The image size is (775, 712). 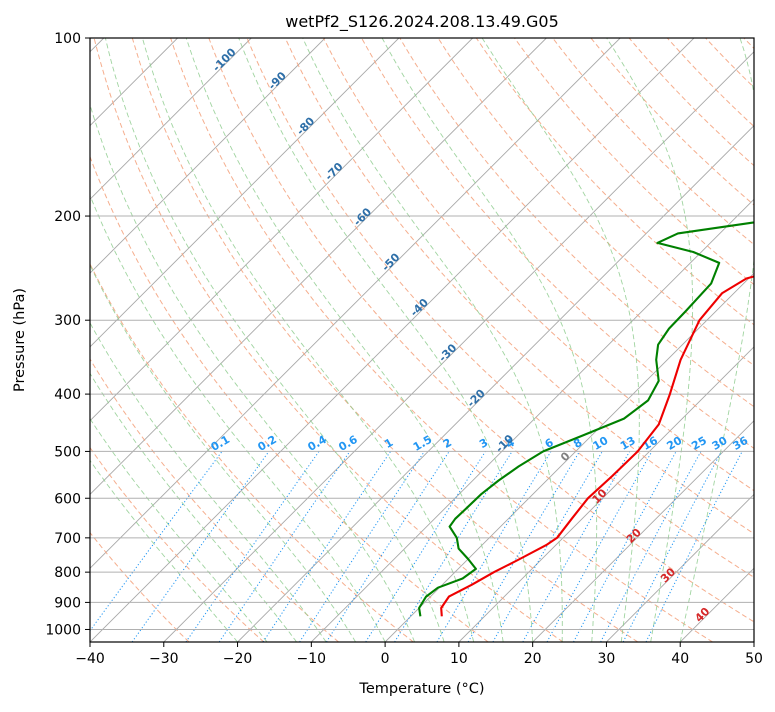 What do you see at coordinates (533, 659) in the screenshot?
I see `x-tick-label: 20` at bounding box center [533, 659].